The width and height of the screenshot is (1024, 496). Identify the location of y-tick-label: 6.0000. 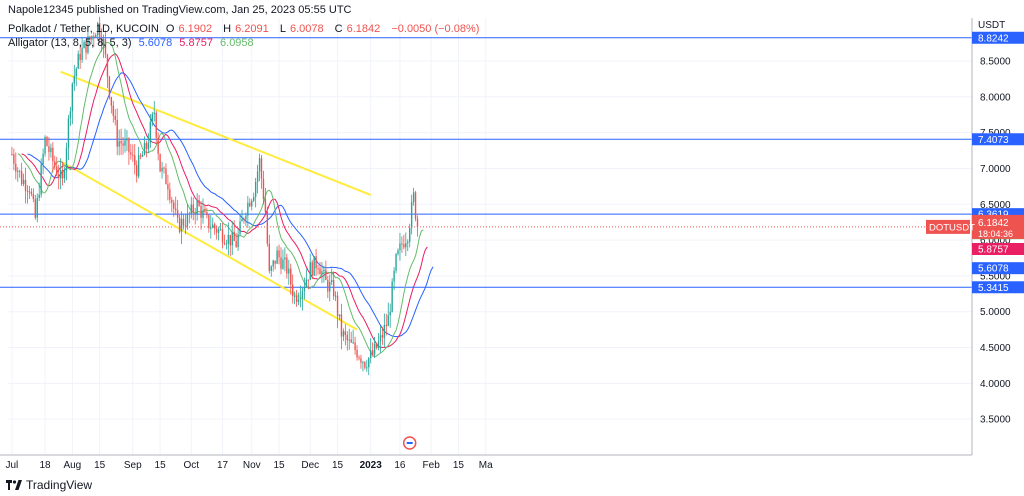
(995, 241).